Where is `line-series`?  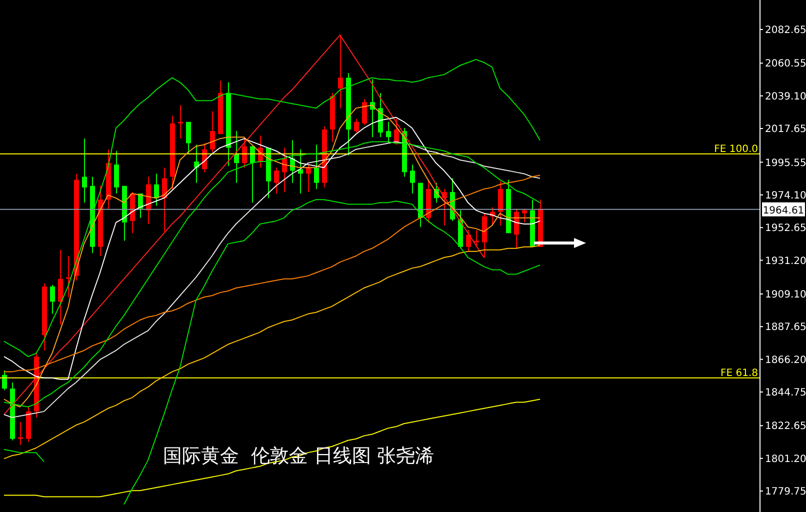
line-series is located at coordinates (272, 448).